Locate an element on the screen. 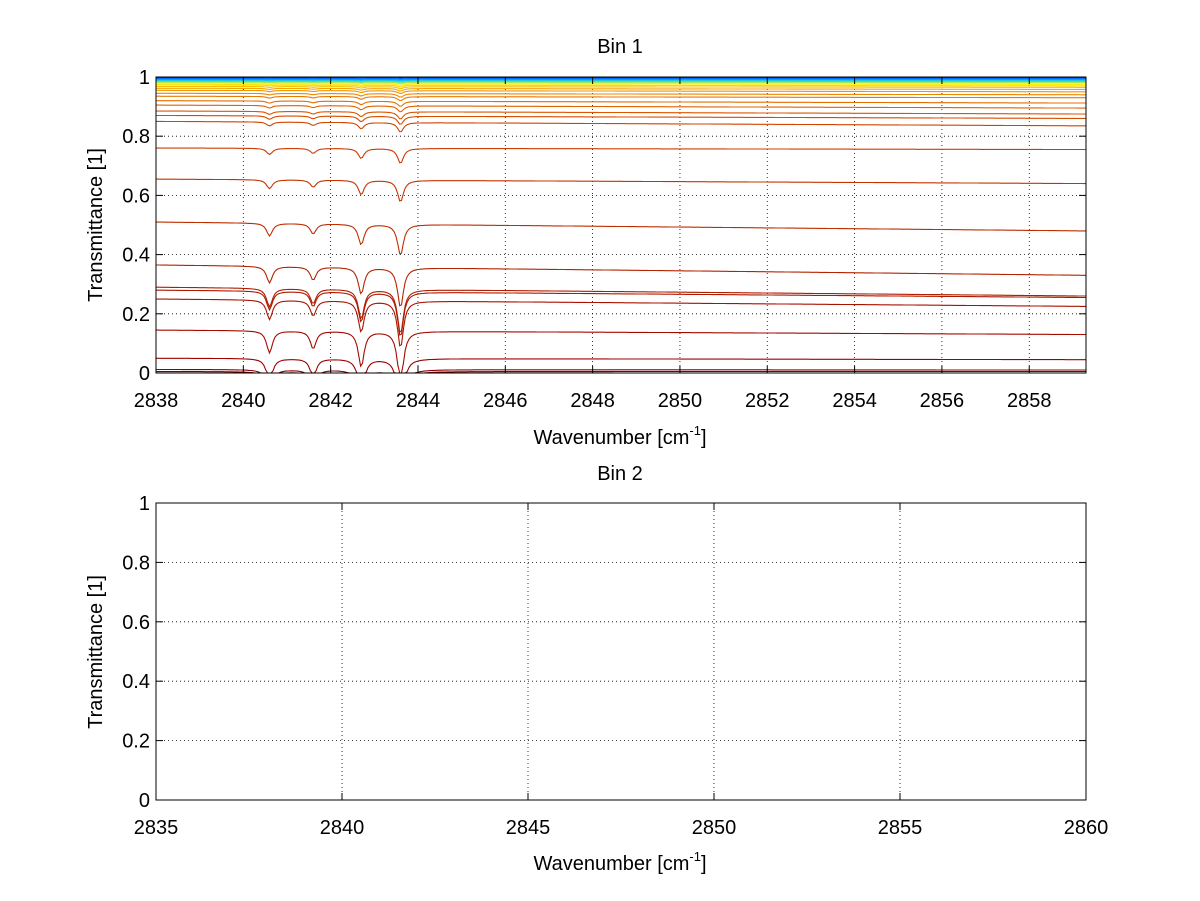  bin1-title: Bin 1 is located at coordinates (620, 47).